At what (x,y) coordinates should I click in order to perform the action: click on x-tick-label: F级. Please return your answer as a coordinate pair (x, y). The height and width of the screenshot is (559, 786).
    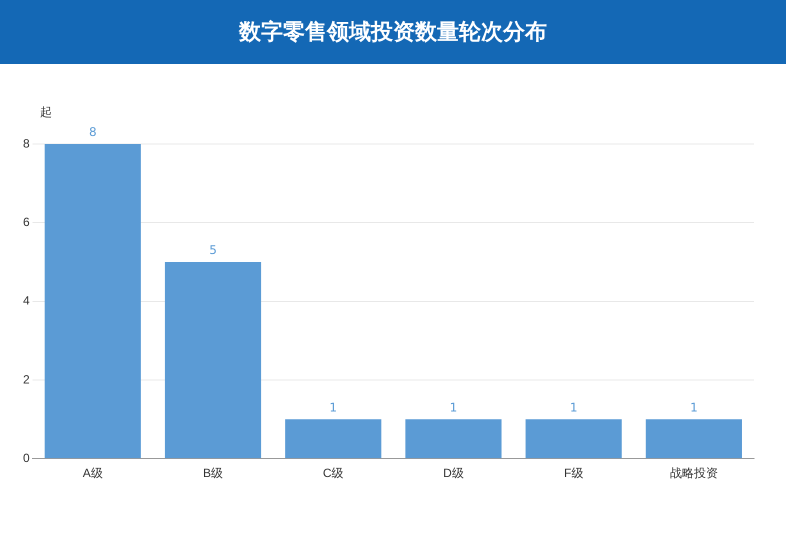
    Looking at the image, I should click on (574, 473).